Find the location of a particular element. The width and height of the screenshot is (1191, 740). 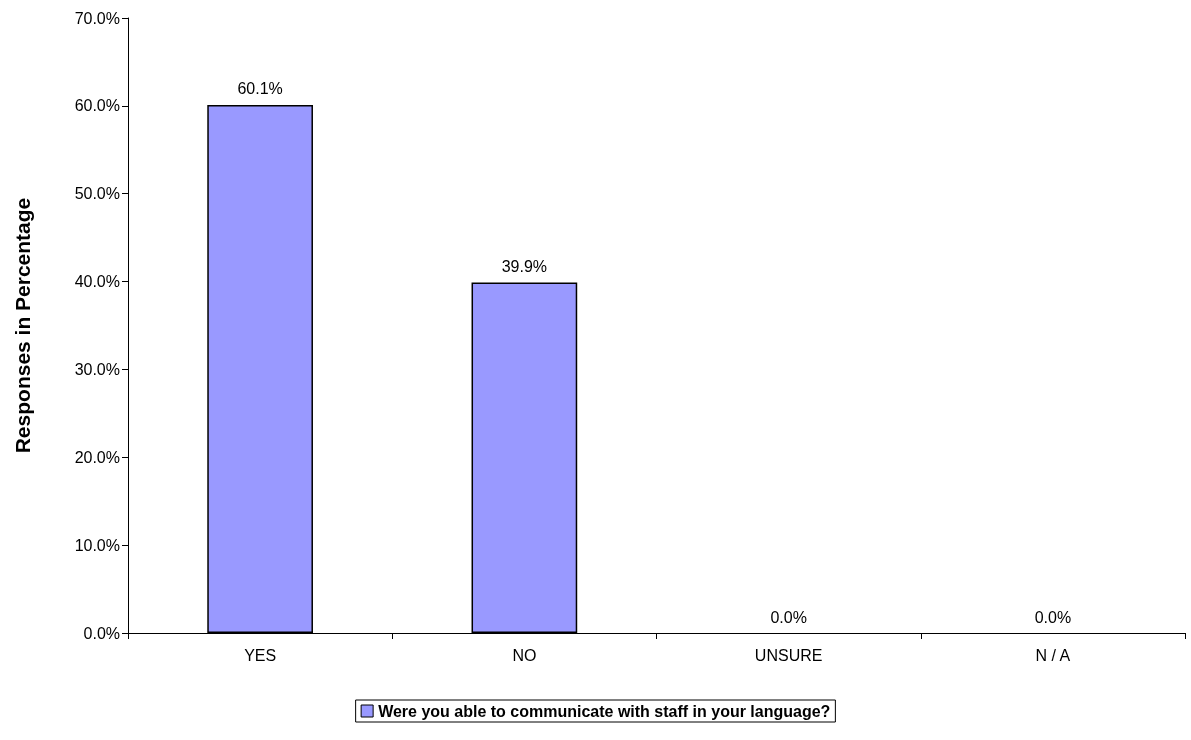

y-tick-label: 10.0% is located at coordinates (97, 545).